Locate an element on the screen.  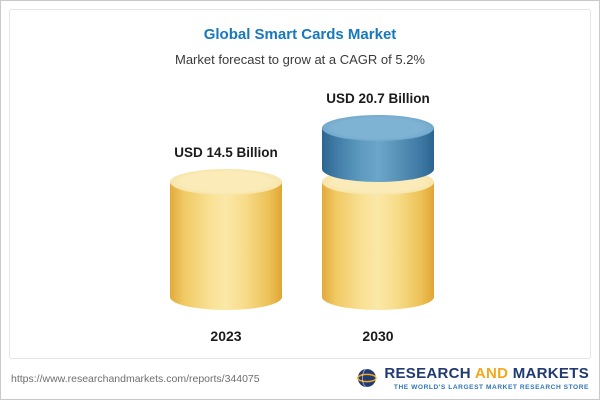
chart-title: Global Smart Cards Market is located at coordinates (300, 34).